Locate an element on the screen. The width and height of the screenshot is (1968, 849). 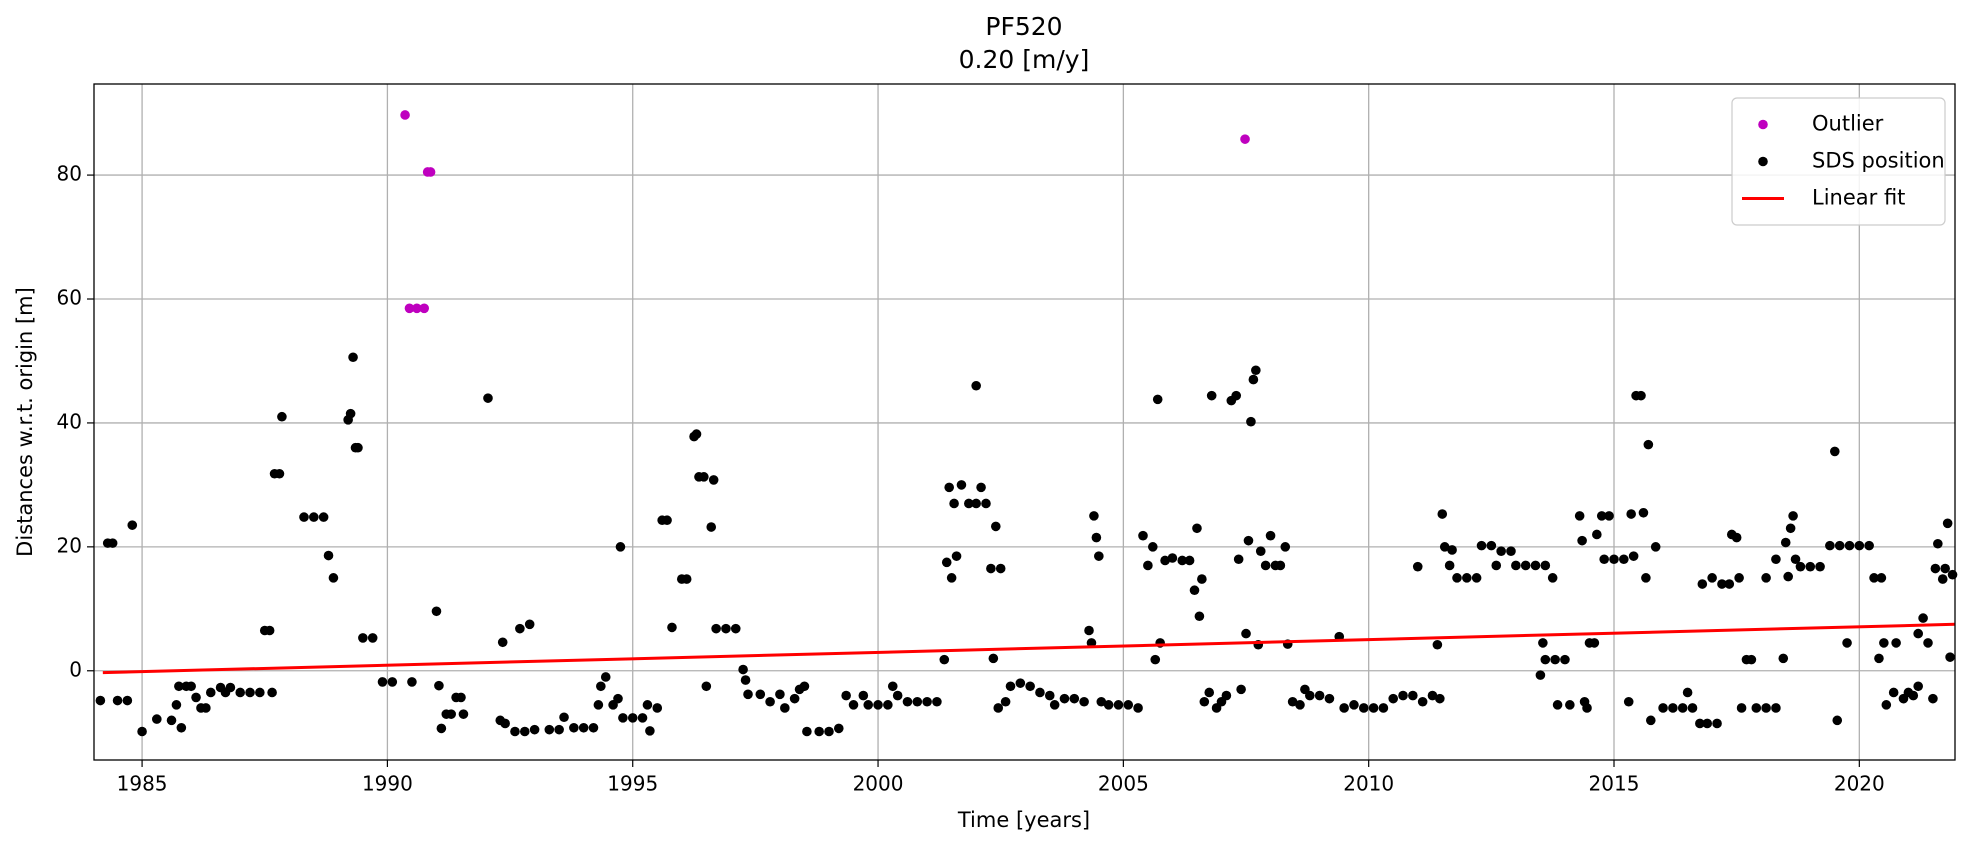
legend-label: Linear fit is located at coordinates (1858, 198).